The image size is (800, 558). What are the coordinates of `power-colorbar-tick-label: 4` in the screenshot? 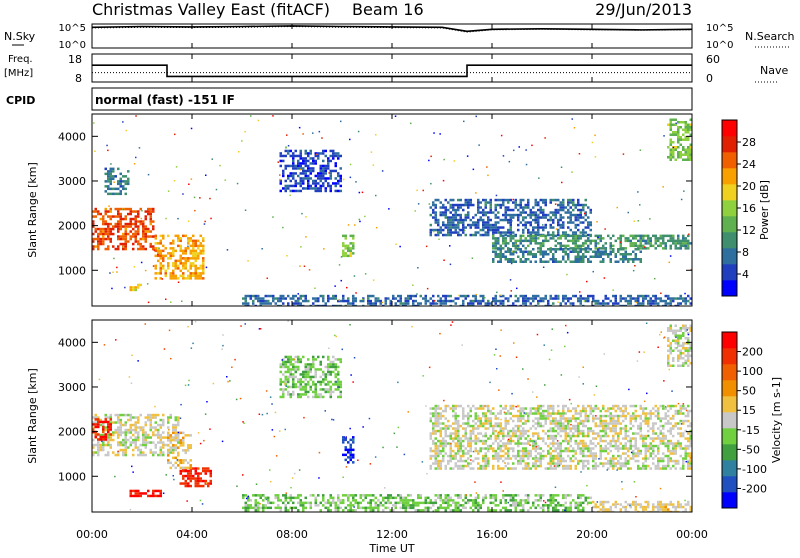 It's located at (745, 274).